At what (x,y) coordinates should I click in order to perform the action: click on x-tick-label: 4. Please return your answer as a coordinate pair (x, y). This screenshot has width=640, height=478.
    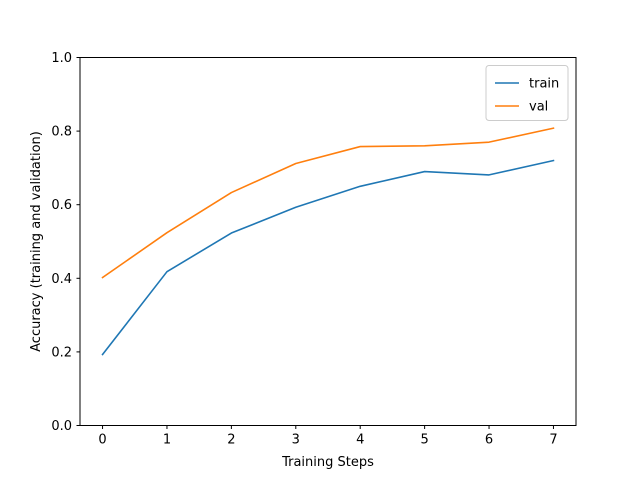
    Looking at the image, I should click on (360, 440).